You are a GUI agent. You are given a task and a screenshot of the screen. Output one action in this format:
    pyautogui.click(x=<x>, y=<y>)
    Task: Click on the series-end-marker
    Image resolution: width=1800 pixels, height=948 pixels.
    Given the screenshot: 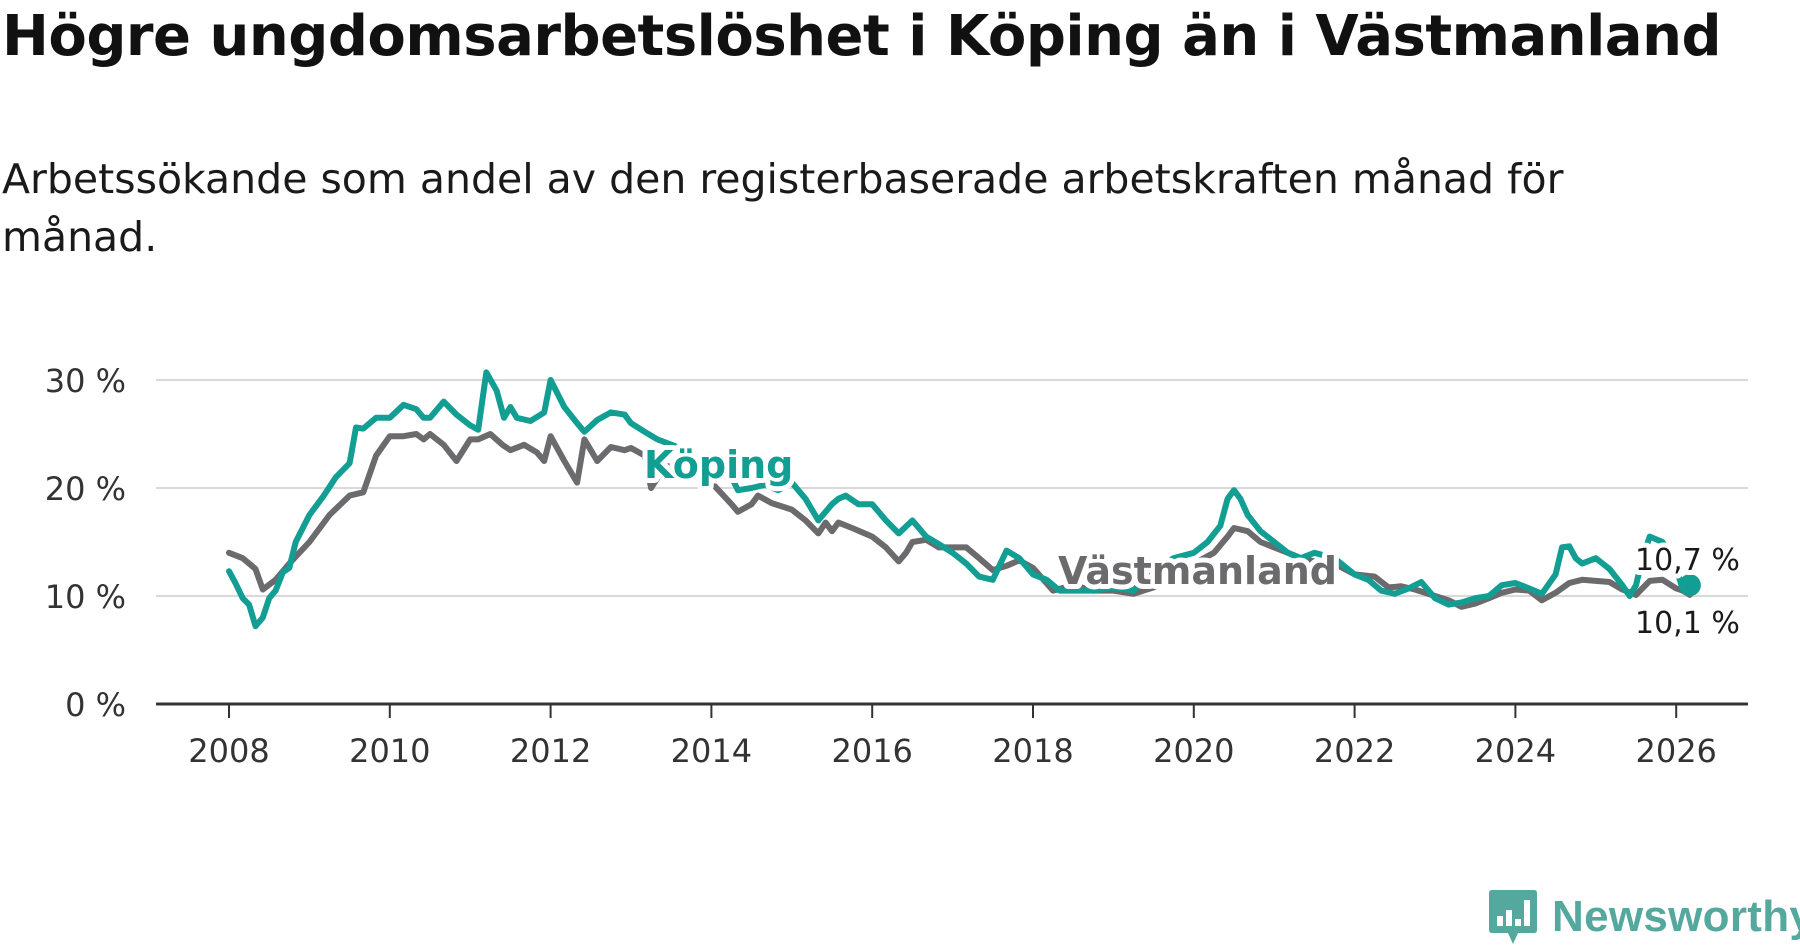 What is the action you would take?
    pyautogui.click(x=1689, y=585)
    